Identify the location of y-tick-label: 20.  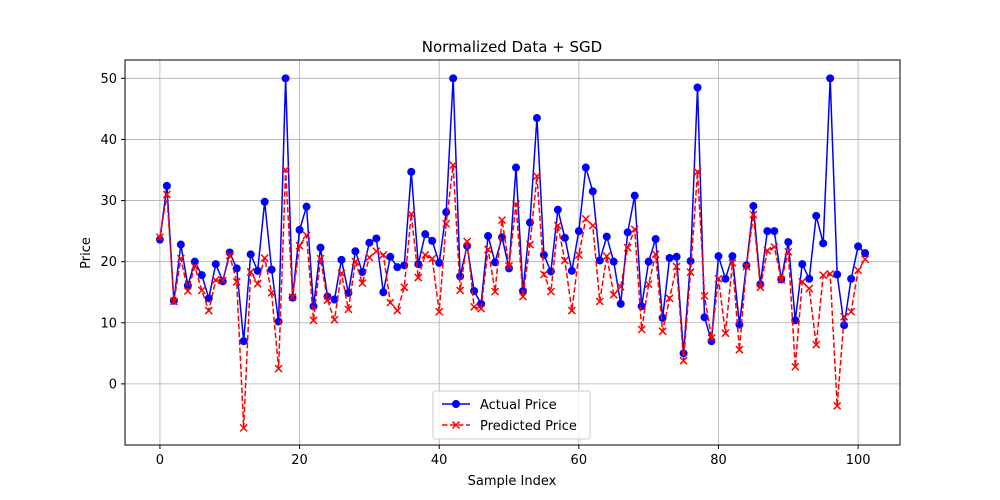
(108, 262).